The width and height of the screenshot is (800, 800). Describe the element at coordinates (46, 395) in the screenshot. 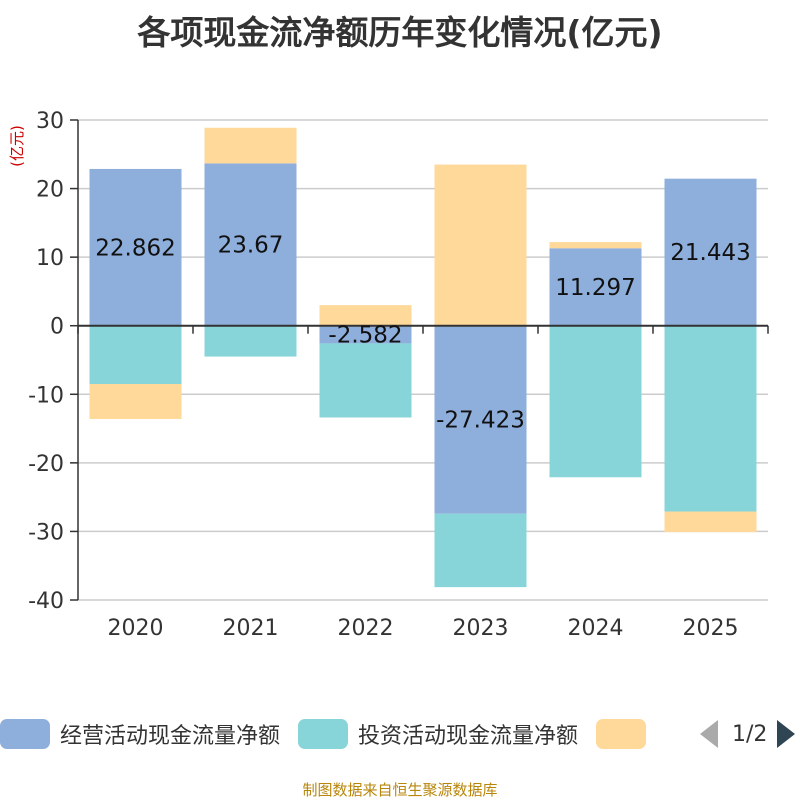

I see `y-tick-label: -10` at that location.